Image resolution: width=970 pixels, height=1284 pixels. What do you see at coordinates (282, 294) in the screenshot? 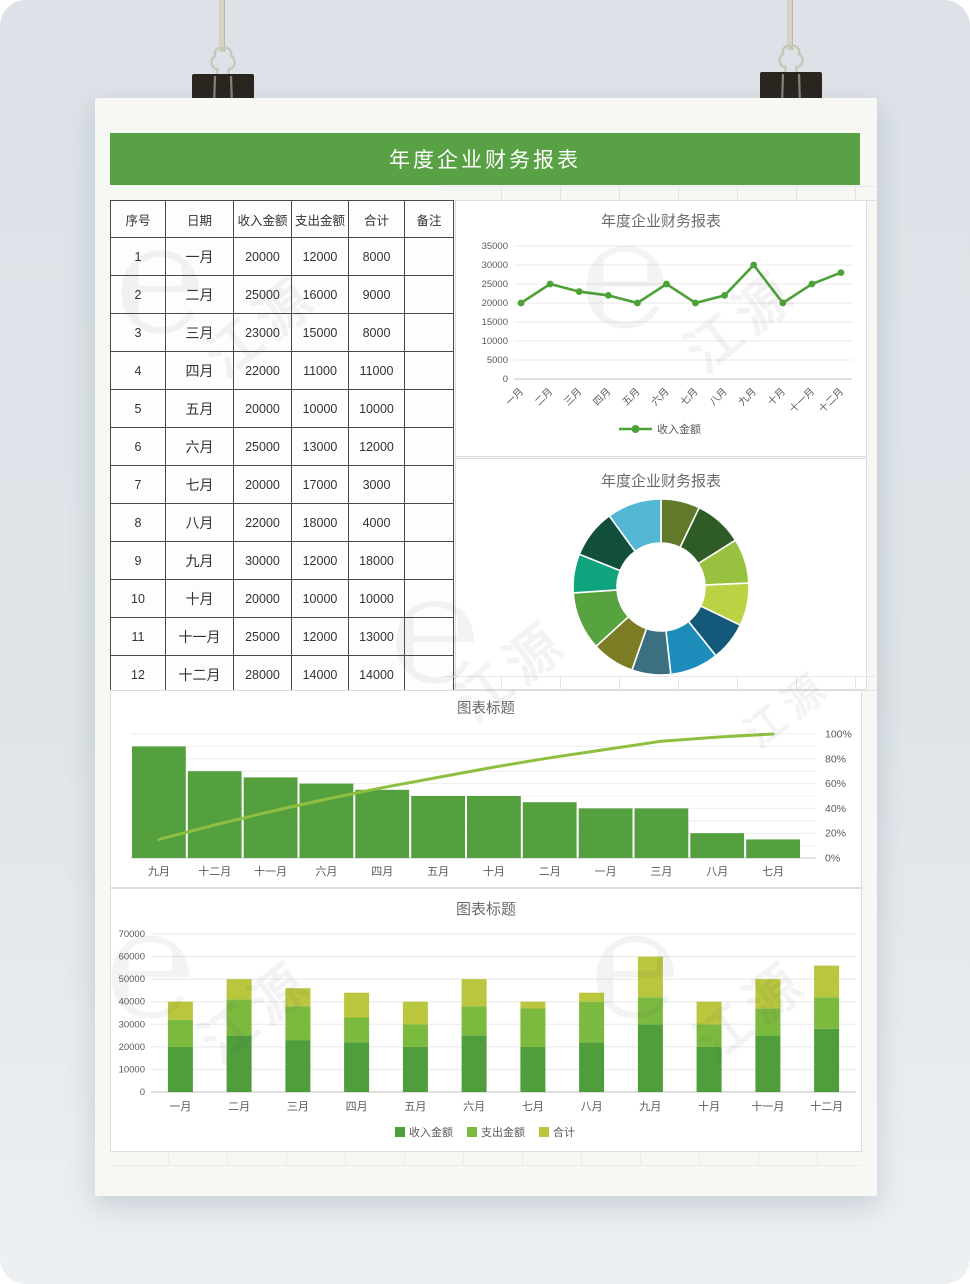
I see `table-row: 2 二月 25000 16000 9000` at bounding box center [282, 294].